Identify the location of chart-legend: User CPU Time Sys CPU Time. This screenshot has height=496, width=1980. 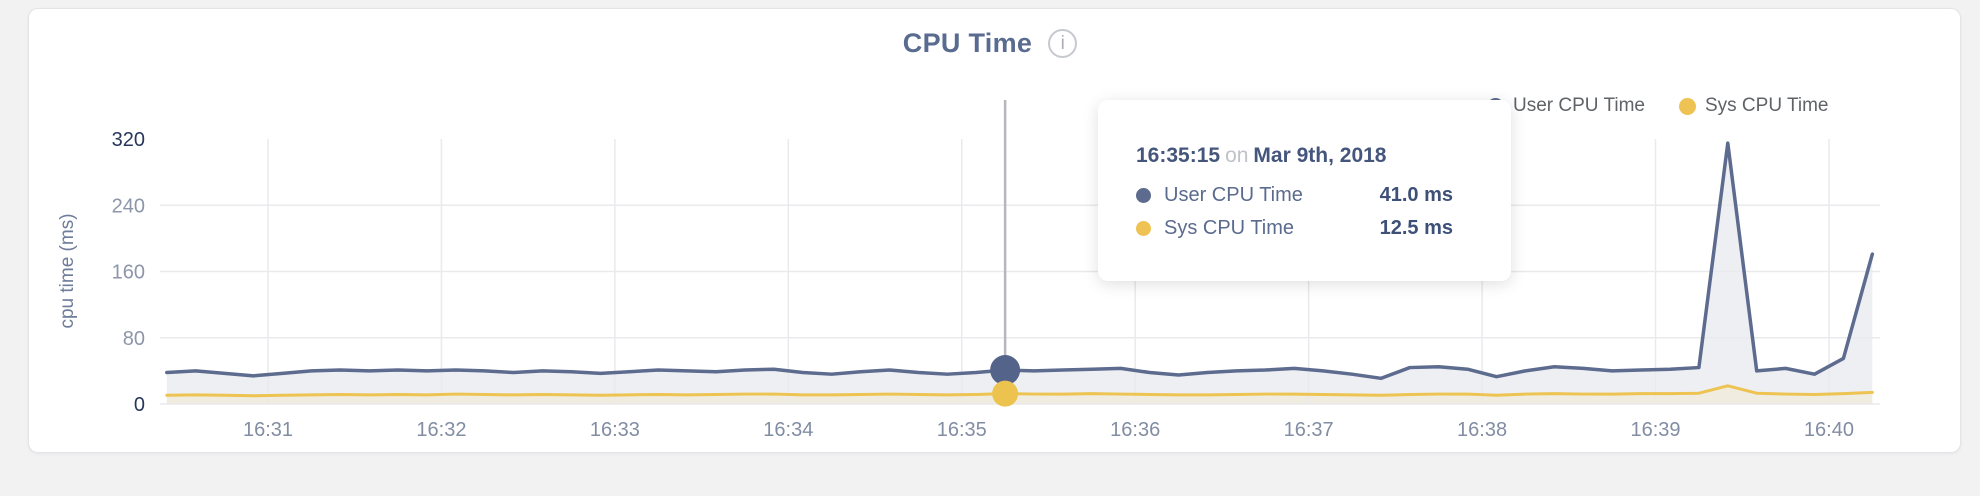
(1658, 106).